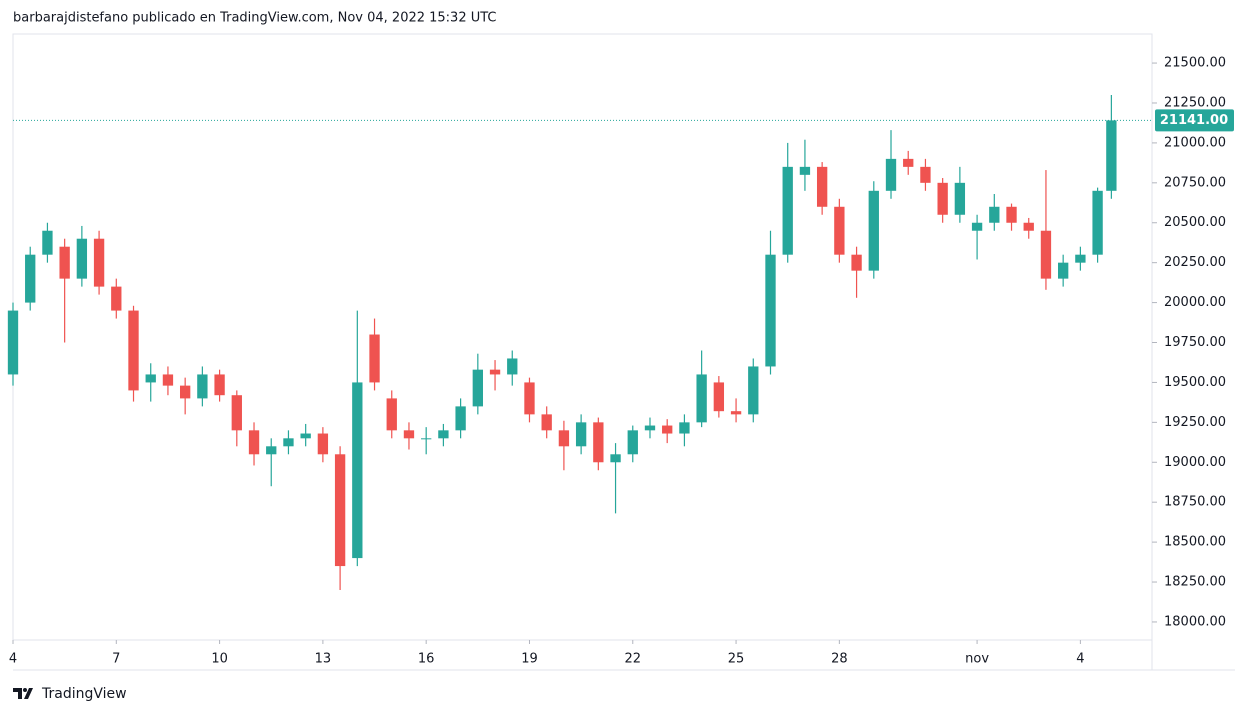 The image size is (1248, 720). Describe the element at coordinates (736, 659) in the screenshot. I see `x-tick-label: 25` at that location.